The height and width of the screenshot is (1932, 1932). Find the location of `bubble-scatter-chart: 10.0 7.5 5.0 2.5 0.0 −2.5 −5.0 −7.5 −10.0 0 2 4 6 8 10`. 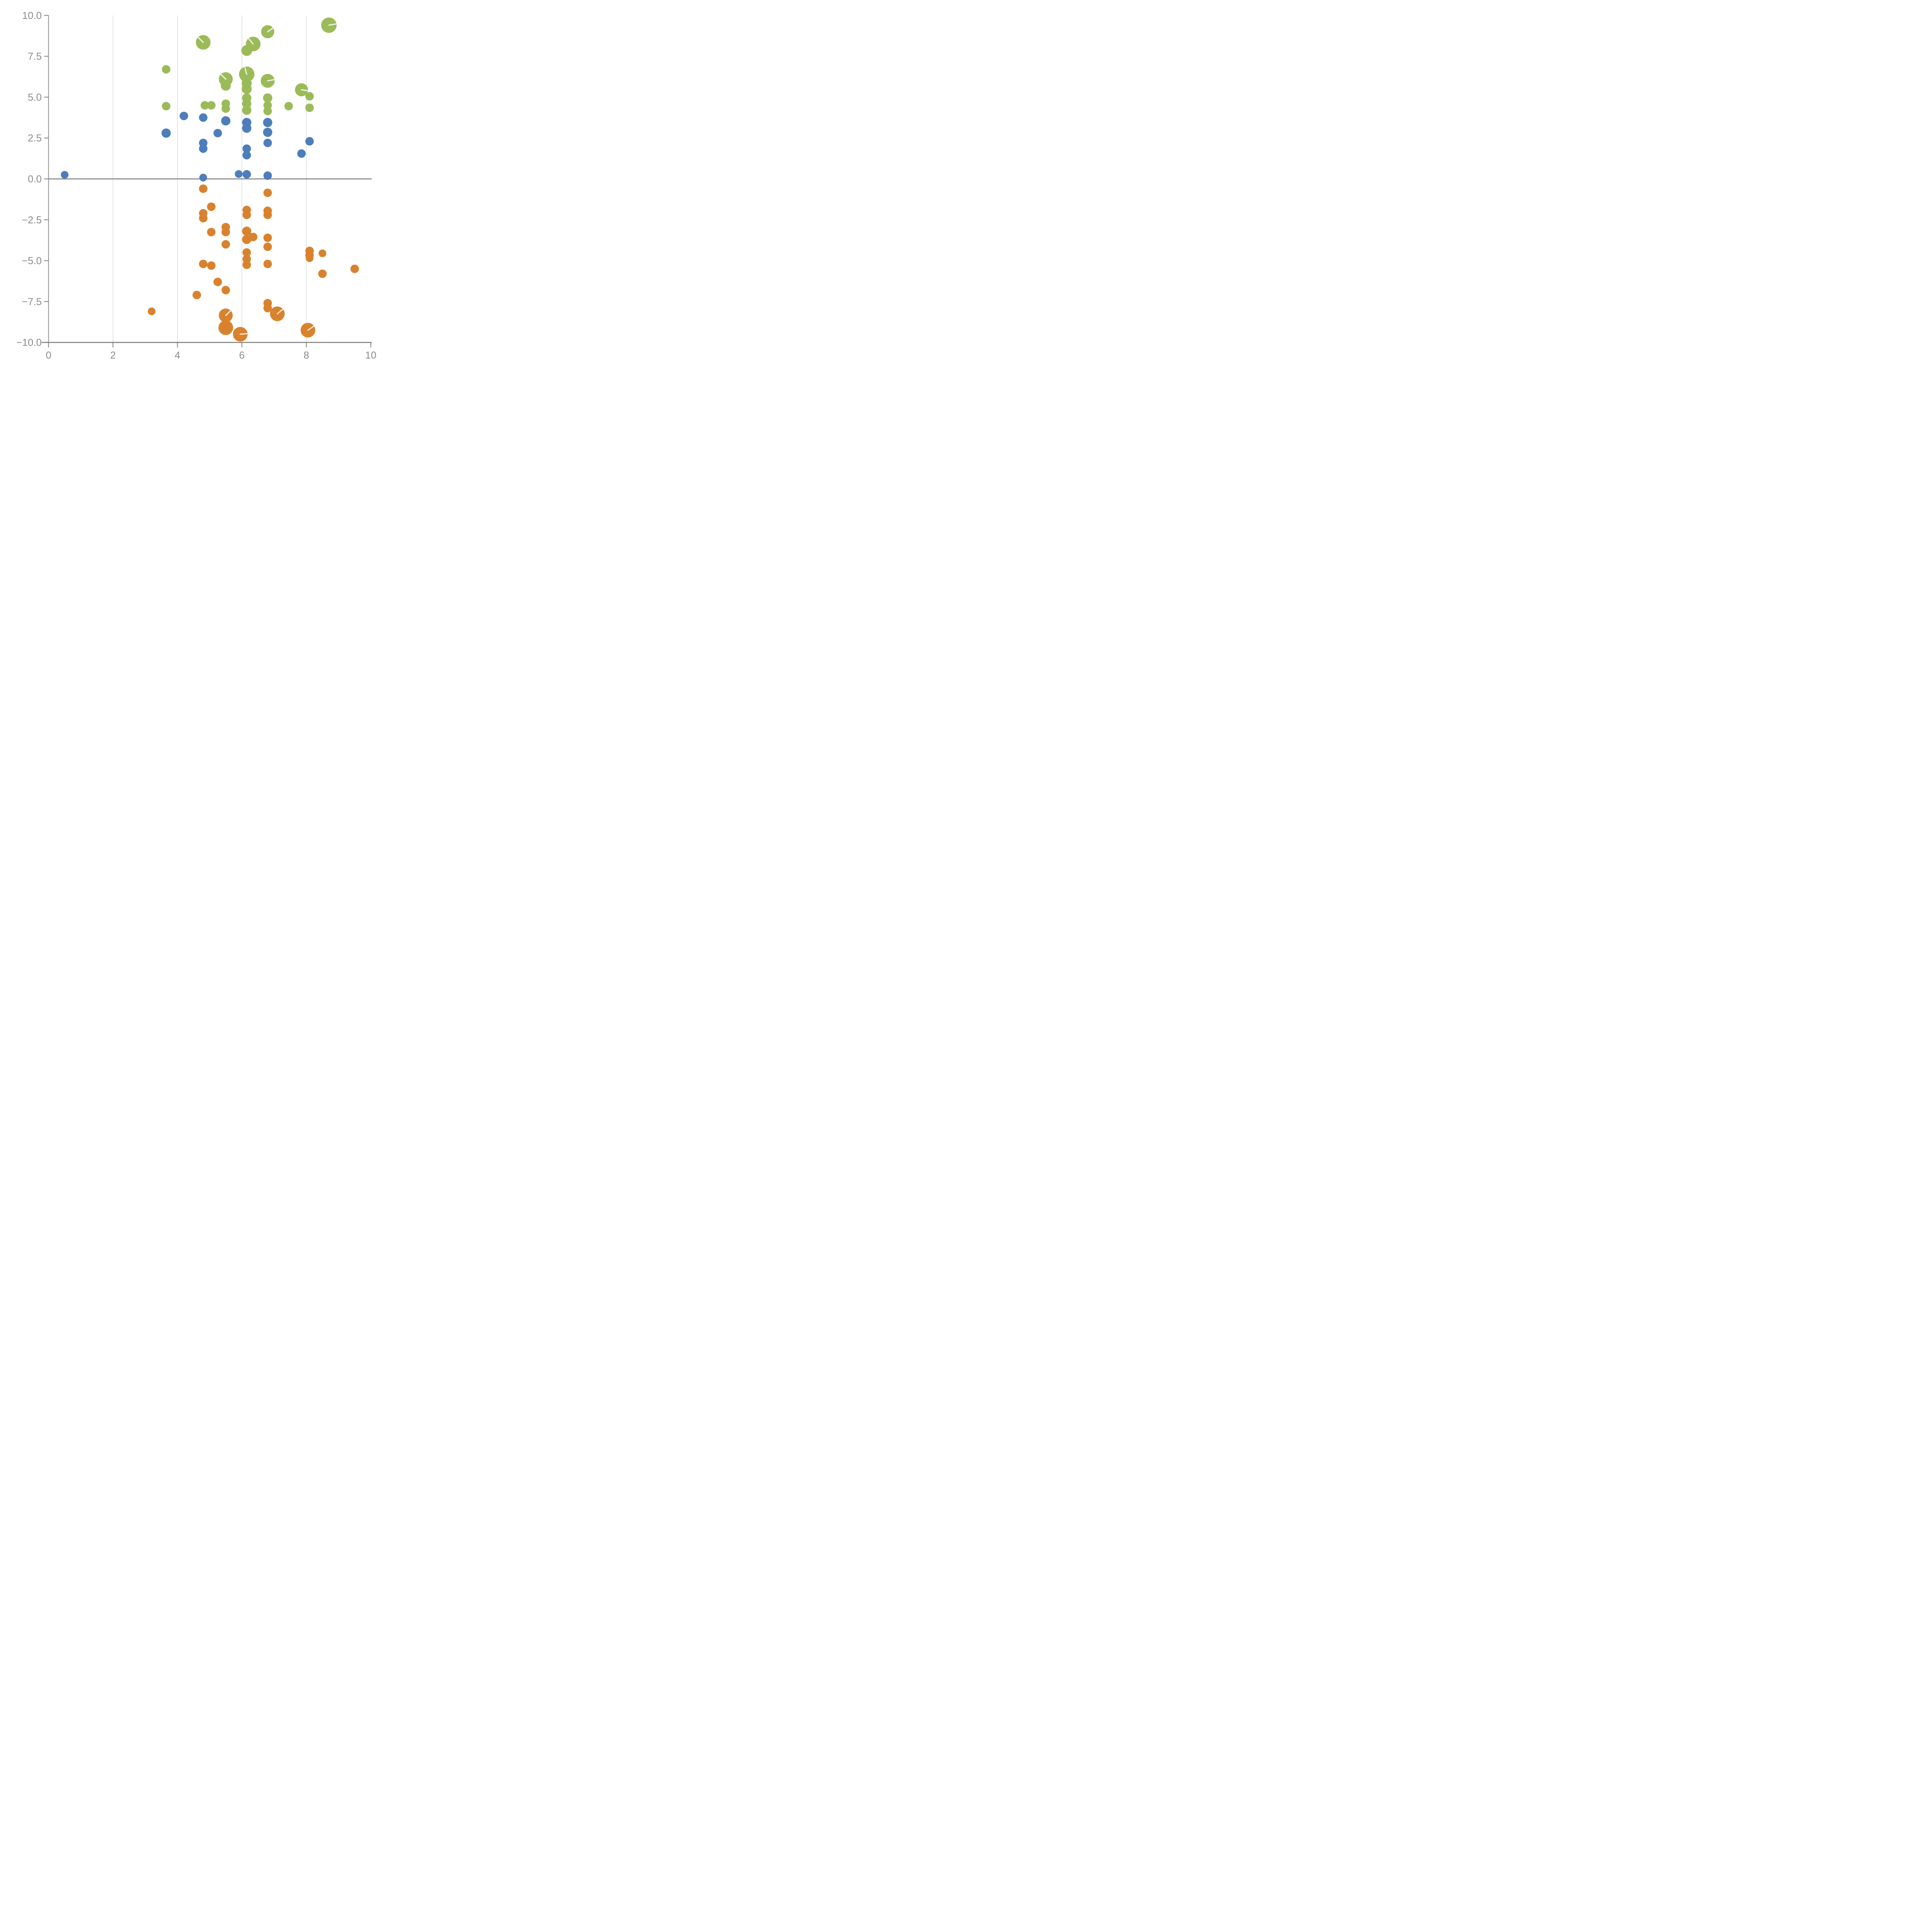

bubble-scatter-chart: 10.0 7.5 5.0 2.5 0.0 −2.5 −5.0 −7.5 −10.0 0 2 4 6 8 10 is located at coordinates (196, 185).